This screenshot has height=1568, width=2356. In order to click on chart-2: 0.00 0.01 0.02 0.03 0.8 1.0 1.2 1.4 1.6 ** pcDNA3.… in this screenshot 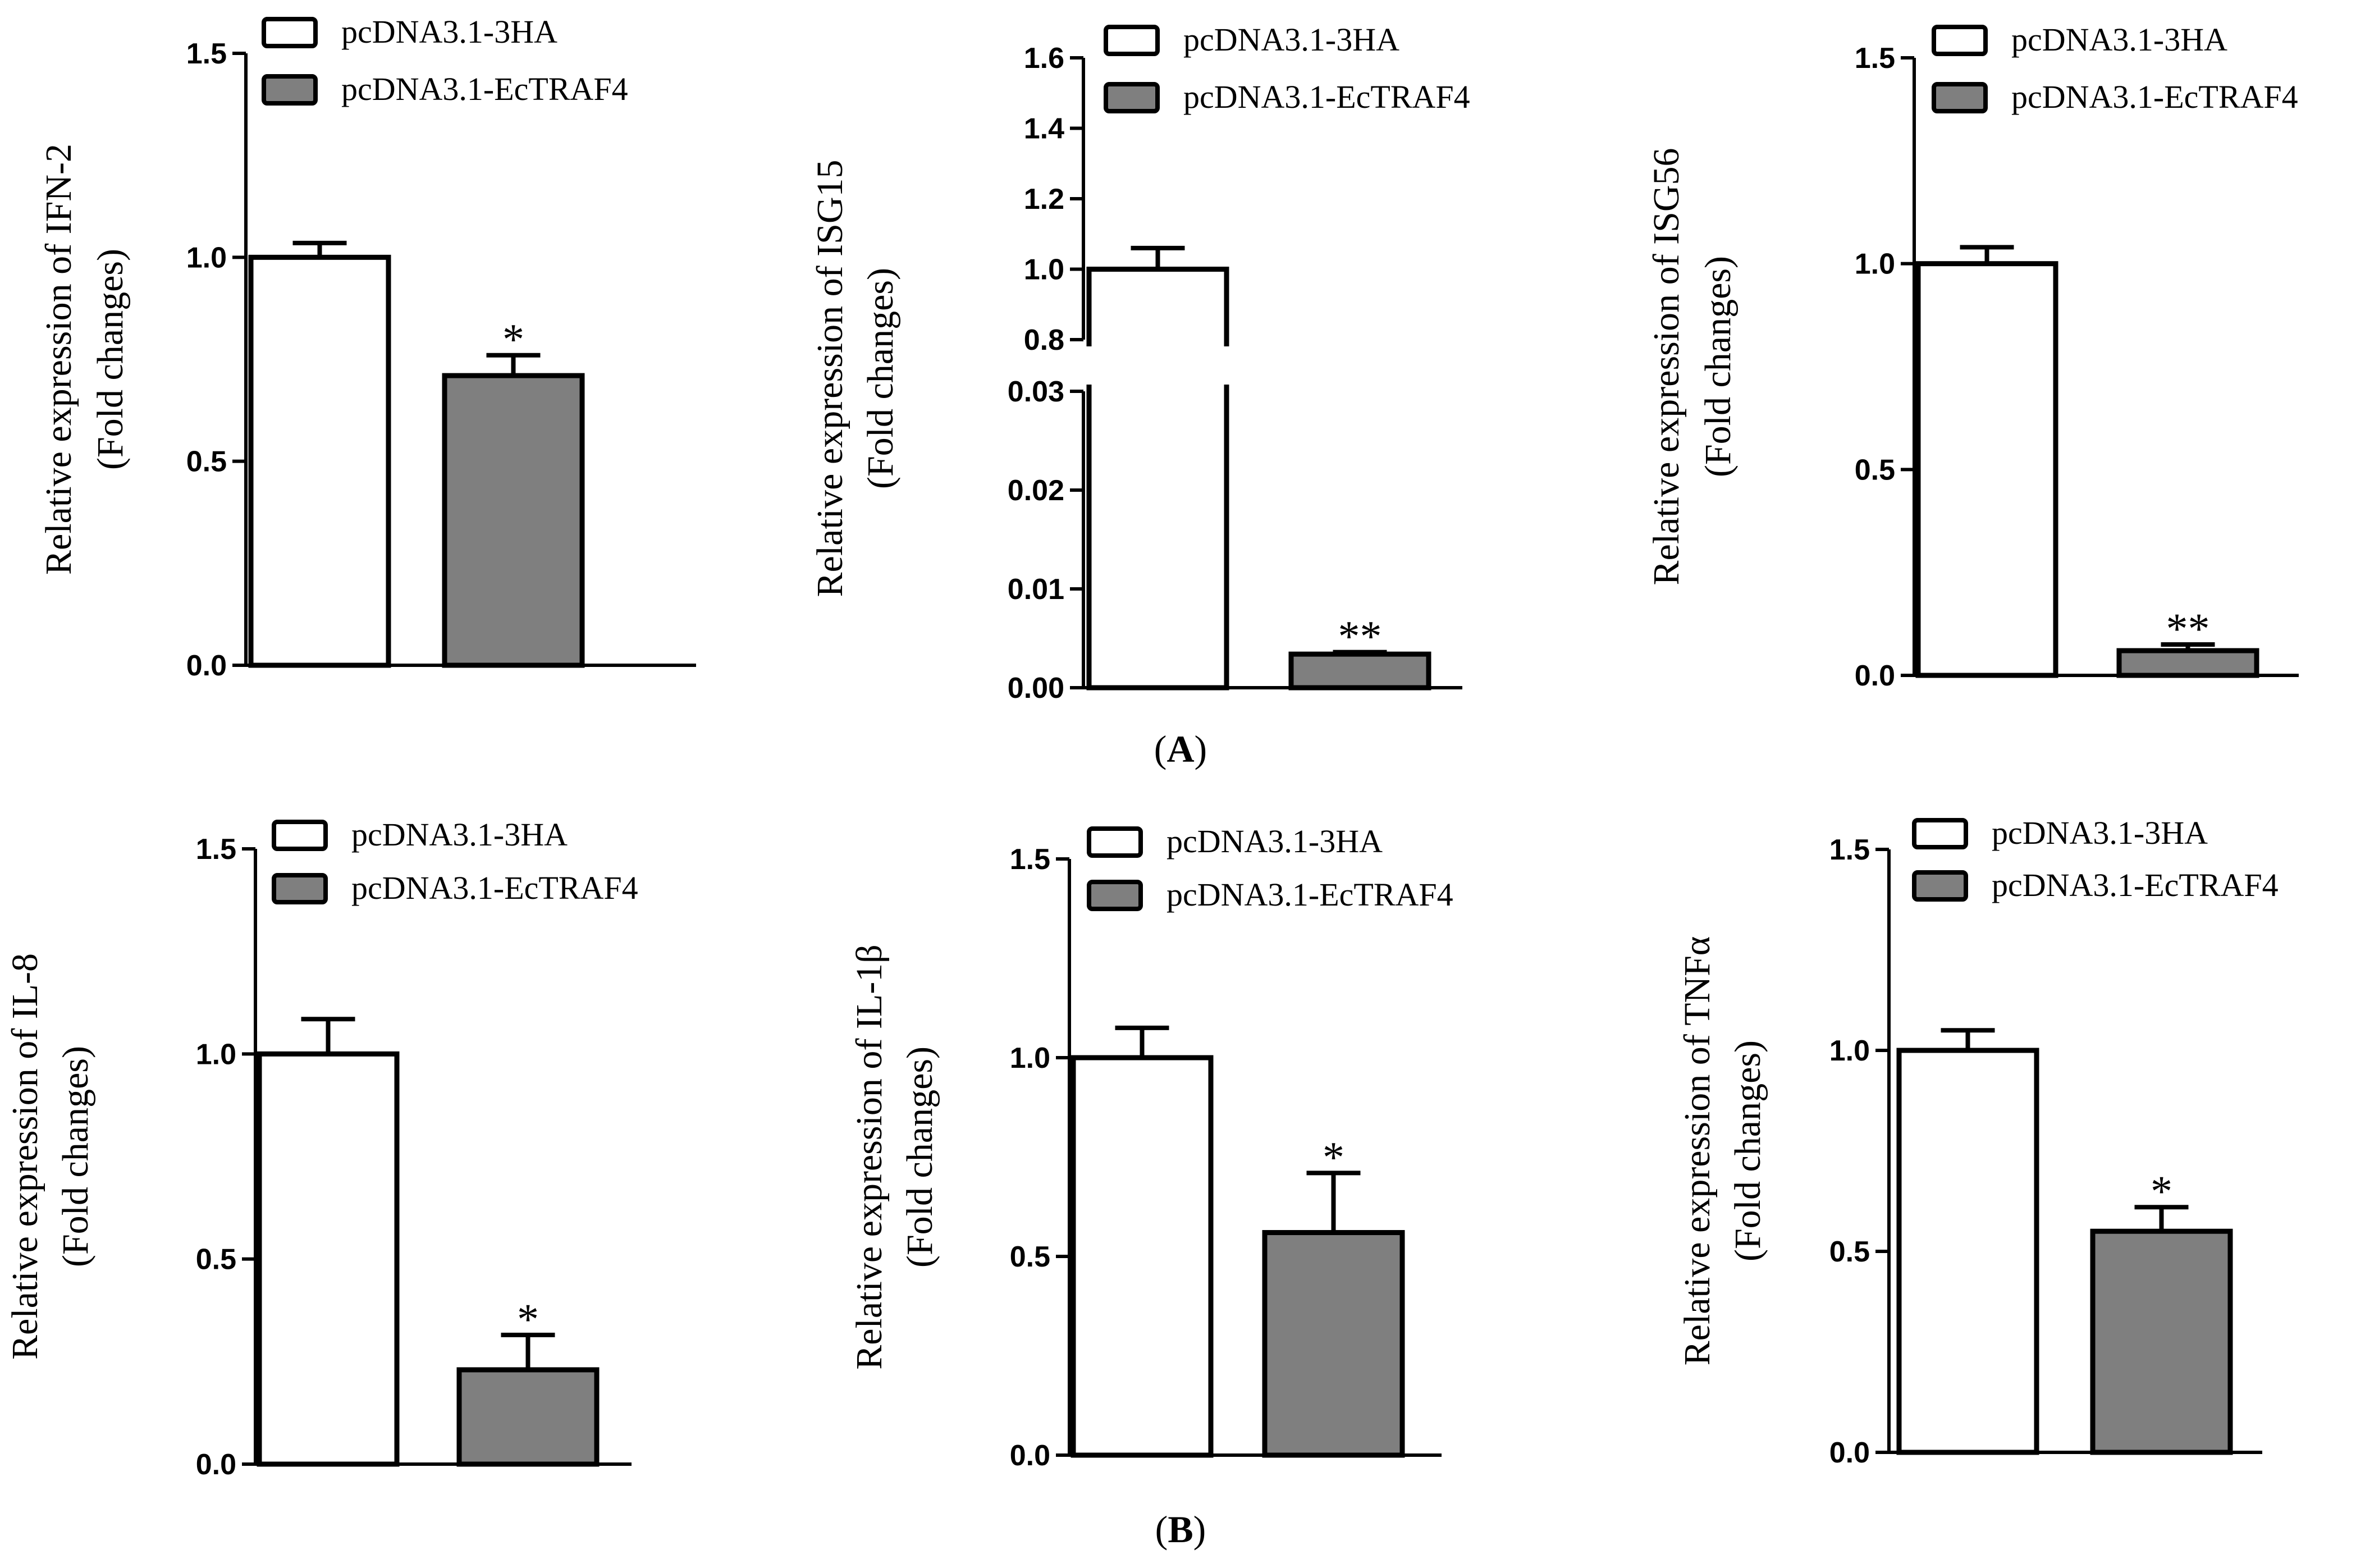, I will do `click(1140, 363)`.